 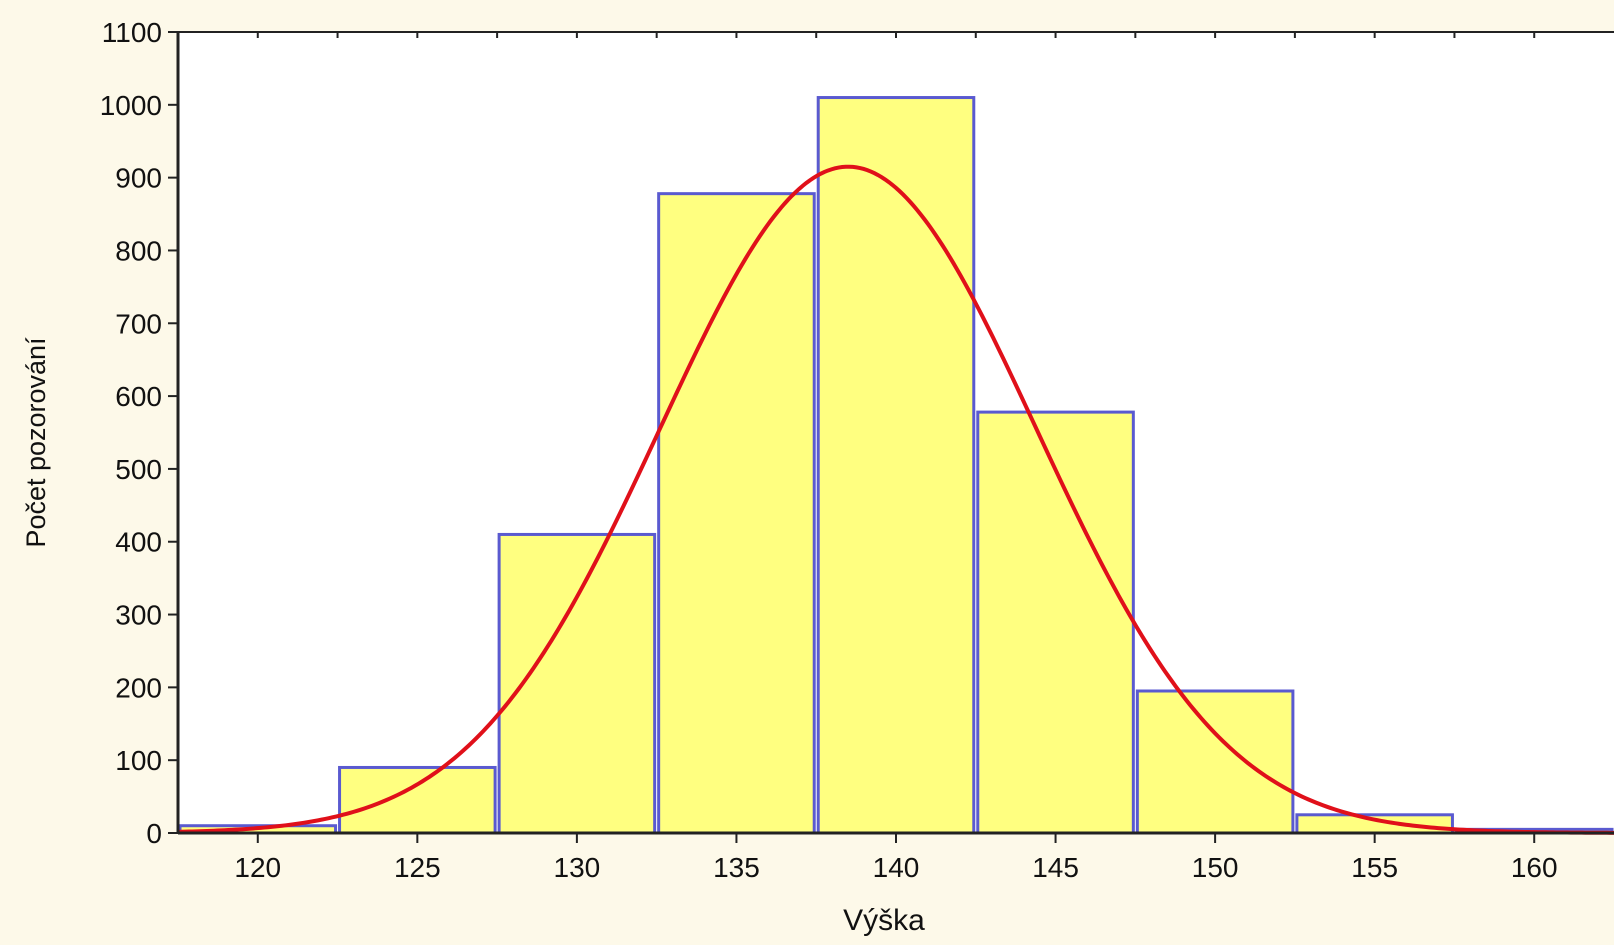 I want to click on x-tick-label: 160, so click(x=1534, y=867).